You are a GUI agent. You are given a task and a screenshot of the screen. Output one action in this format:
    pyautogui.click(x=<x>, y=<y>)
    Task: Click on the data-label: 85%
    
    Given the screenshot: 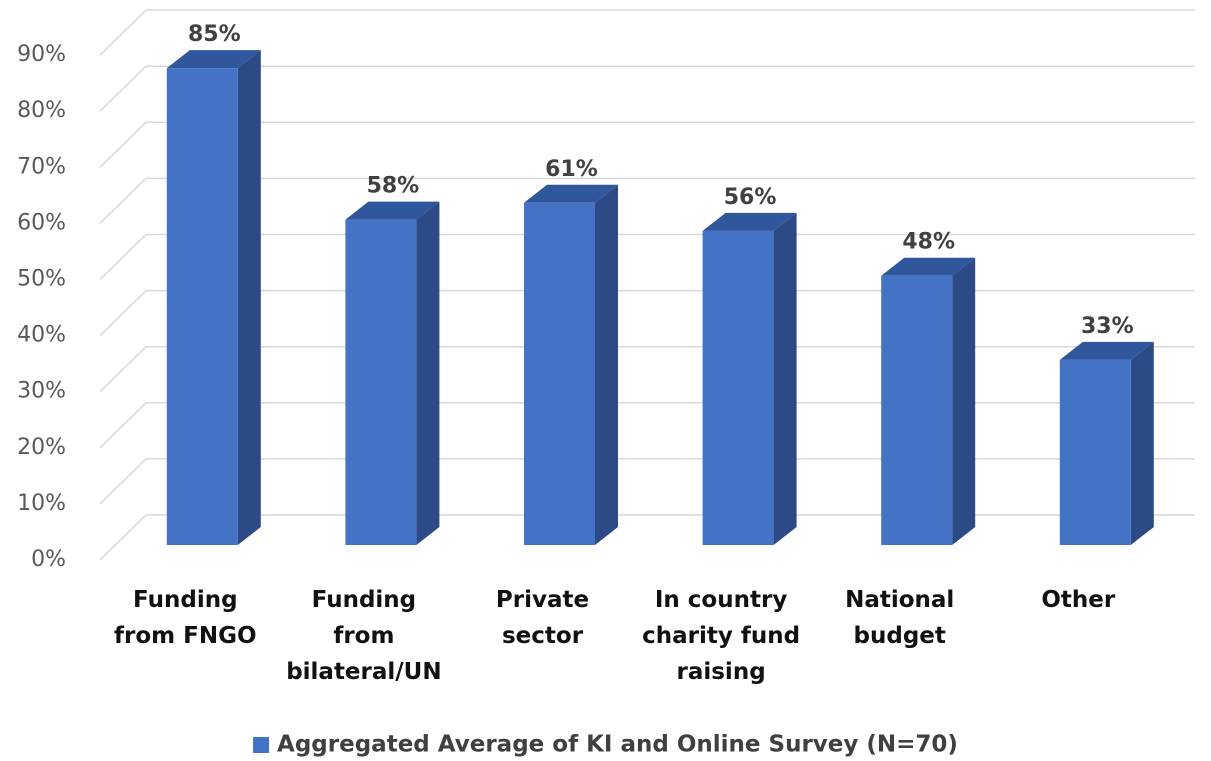 What is the action you would take?
    pyautogui.click(x=214, y=34)
    